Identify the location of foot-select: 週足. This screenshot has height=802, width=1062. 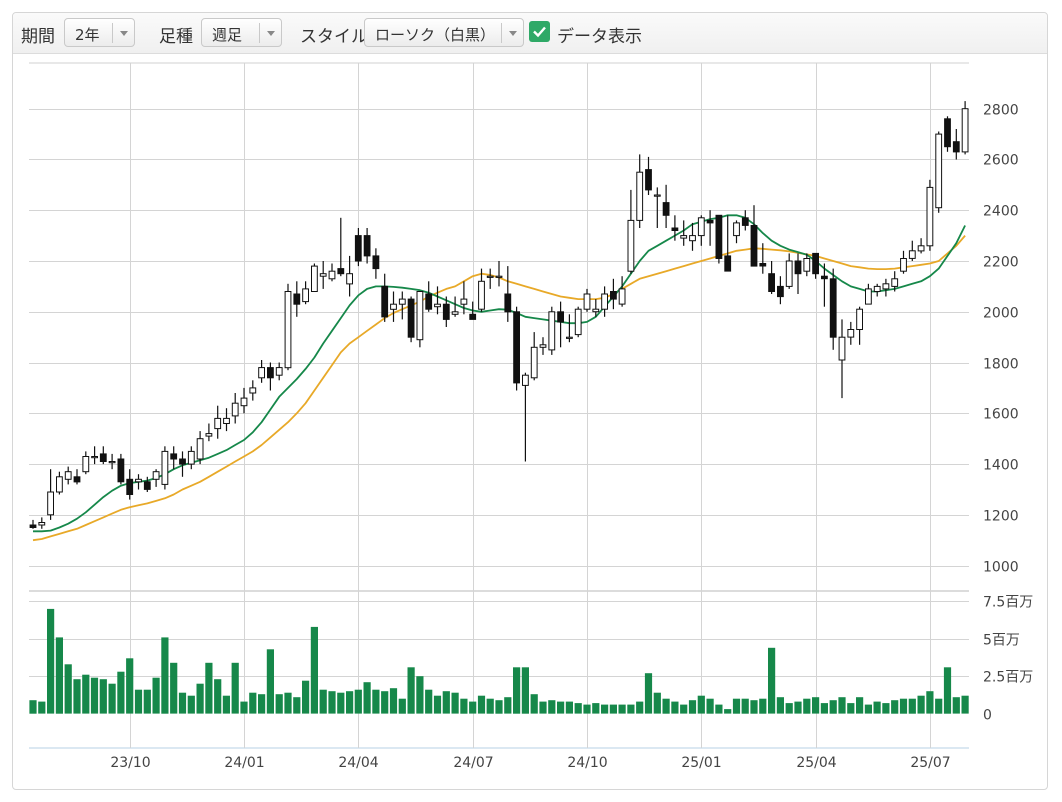
(241, 32).